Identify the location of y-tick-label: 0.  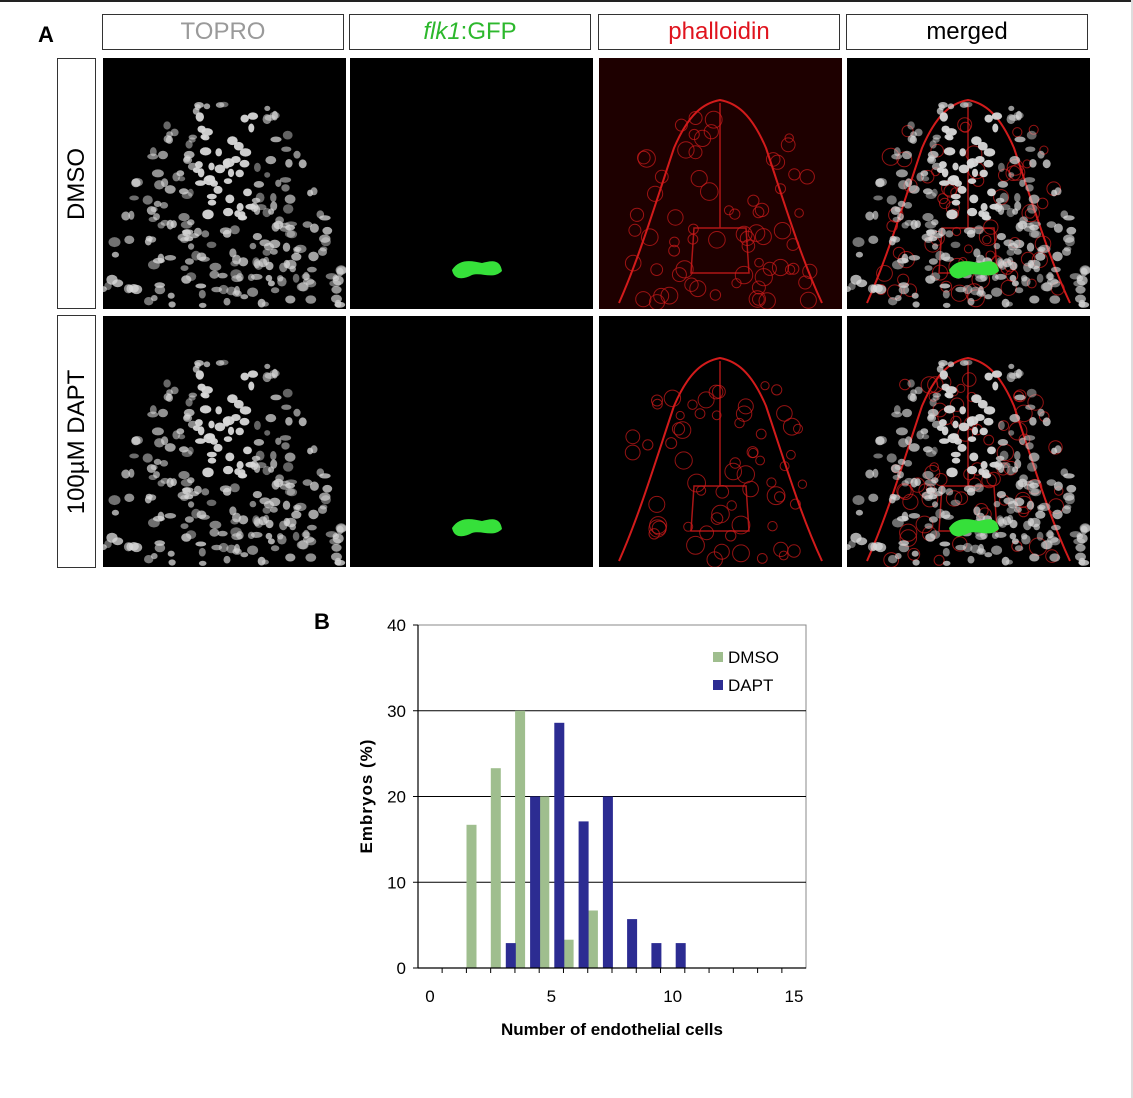
(401, 968).